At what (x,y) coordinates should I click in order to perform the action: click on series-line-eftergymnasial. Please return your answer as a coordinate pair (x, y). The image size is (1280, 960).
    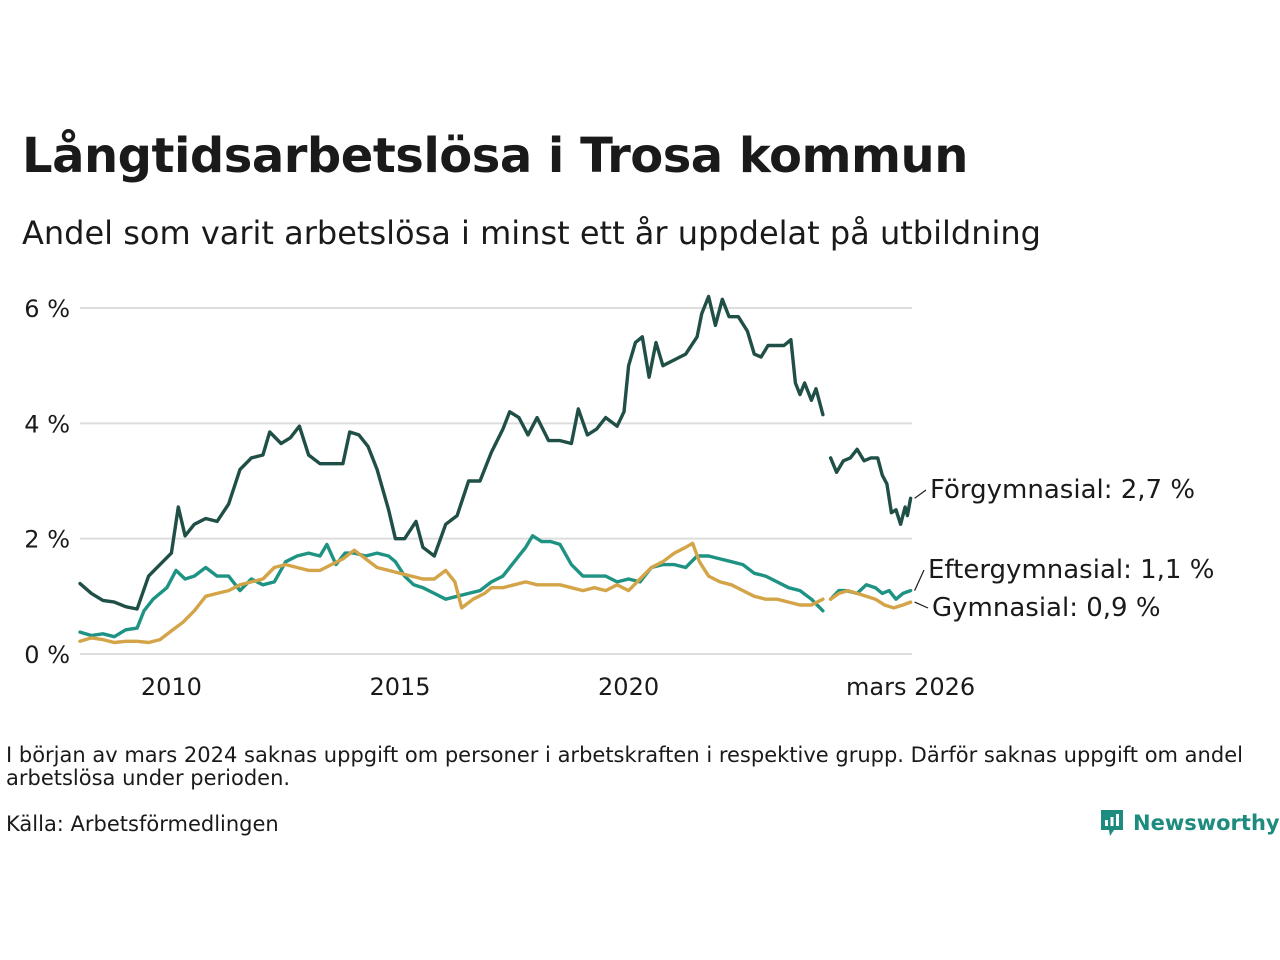
    Looking at the image, I should click on (451, 586).